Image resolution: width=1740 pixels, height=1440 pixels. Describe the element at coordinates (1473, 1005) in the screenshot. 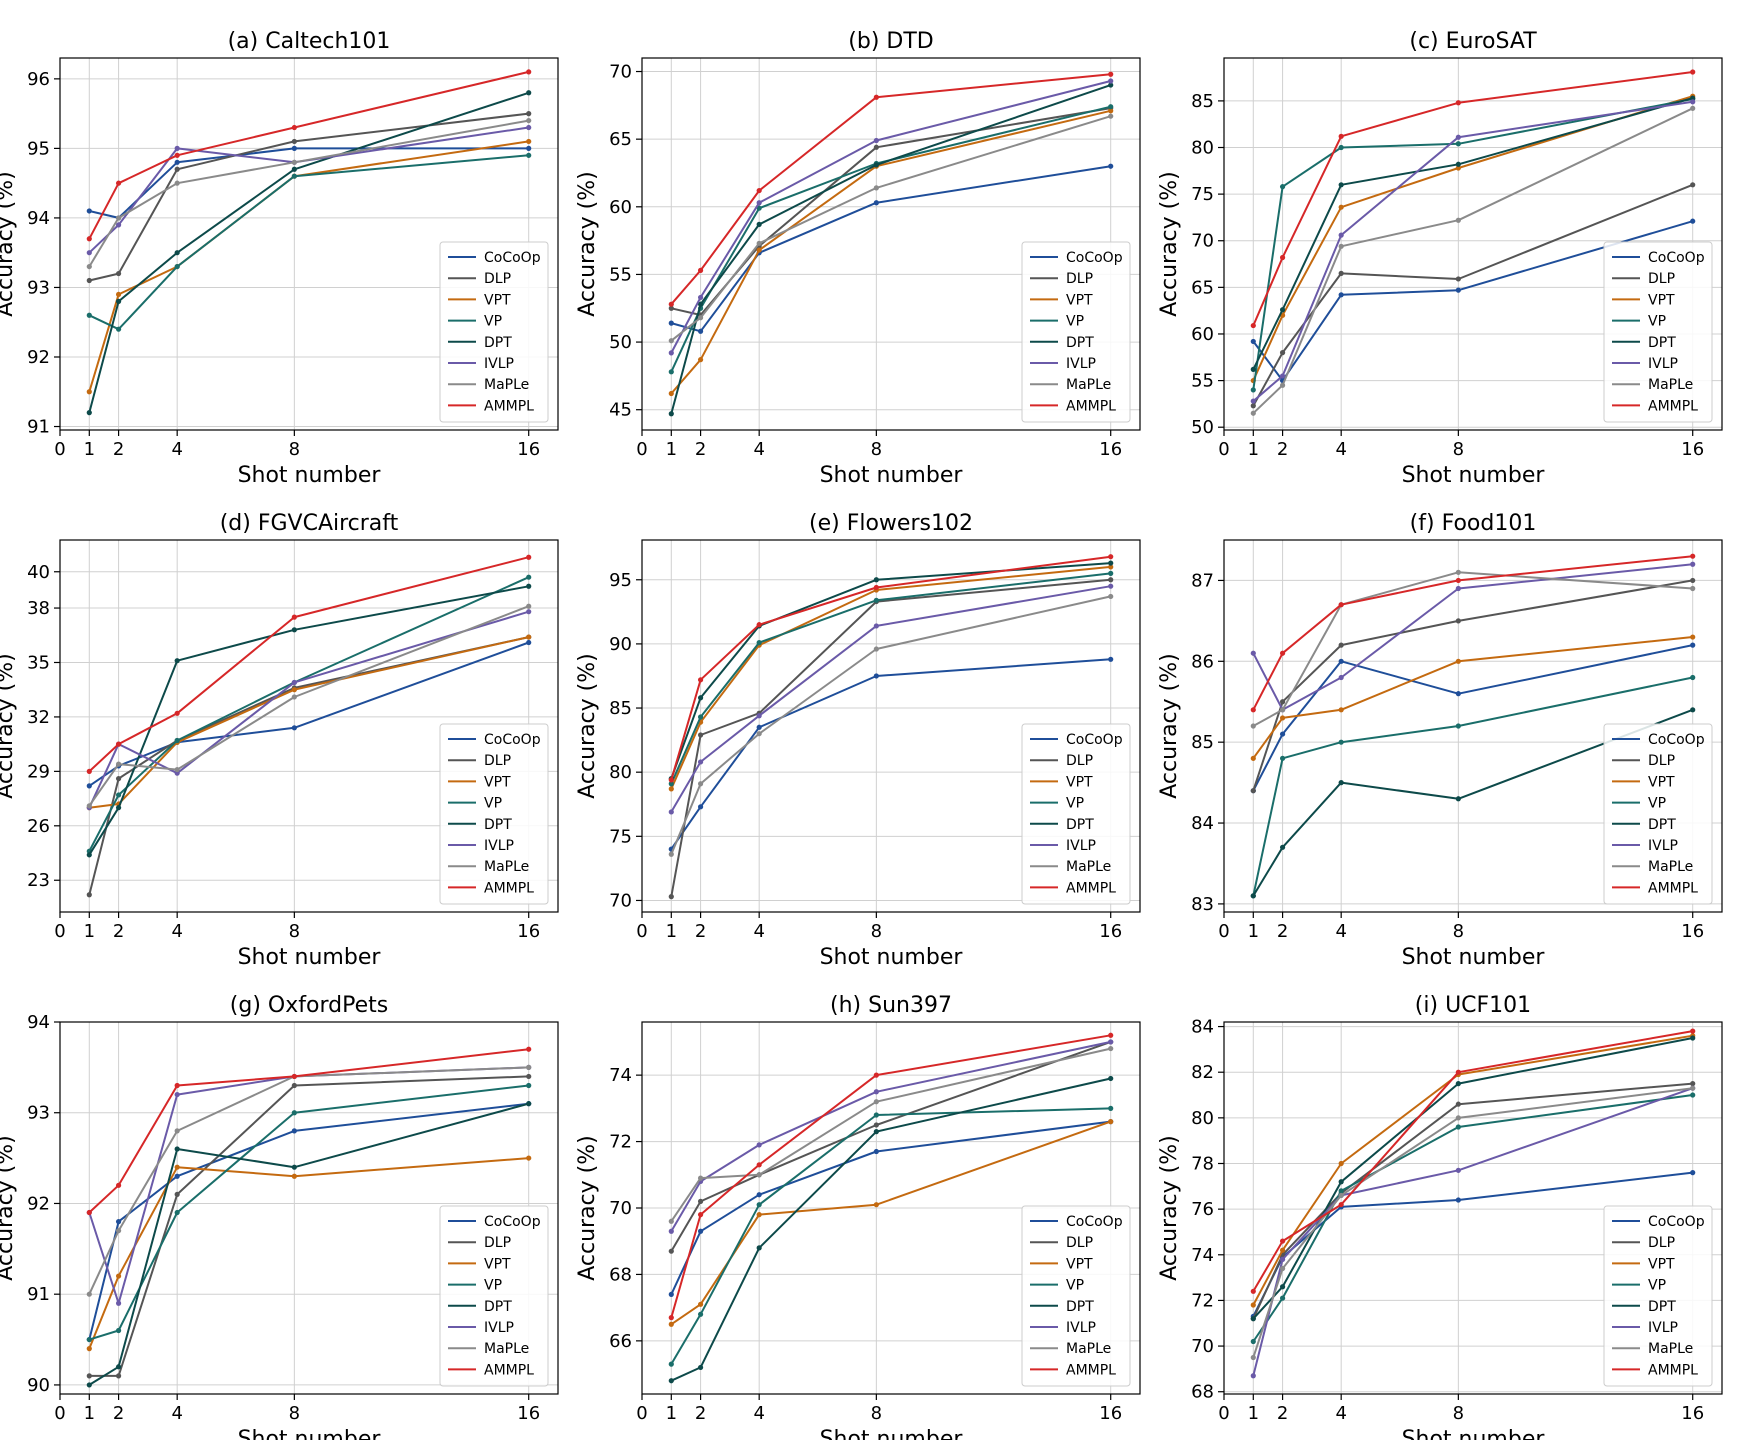

I see `chart-title: (i) UCF101` at that location.